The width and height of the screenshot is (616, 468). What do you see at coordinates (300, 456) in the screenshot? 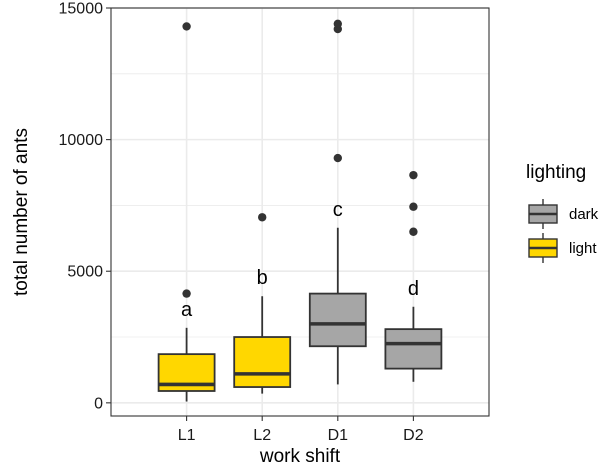
I see `x-axis-title: work shift` at bounding box center [300, 456].